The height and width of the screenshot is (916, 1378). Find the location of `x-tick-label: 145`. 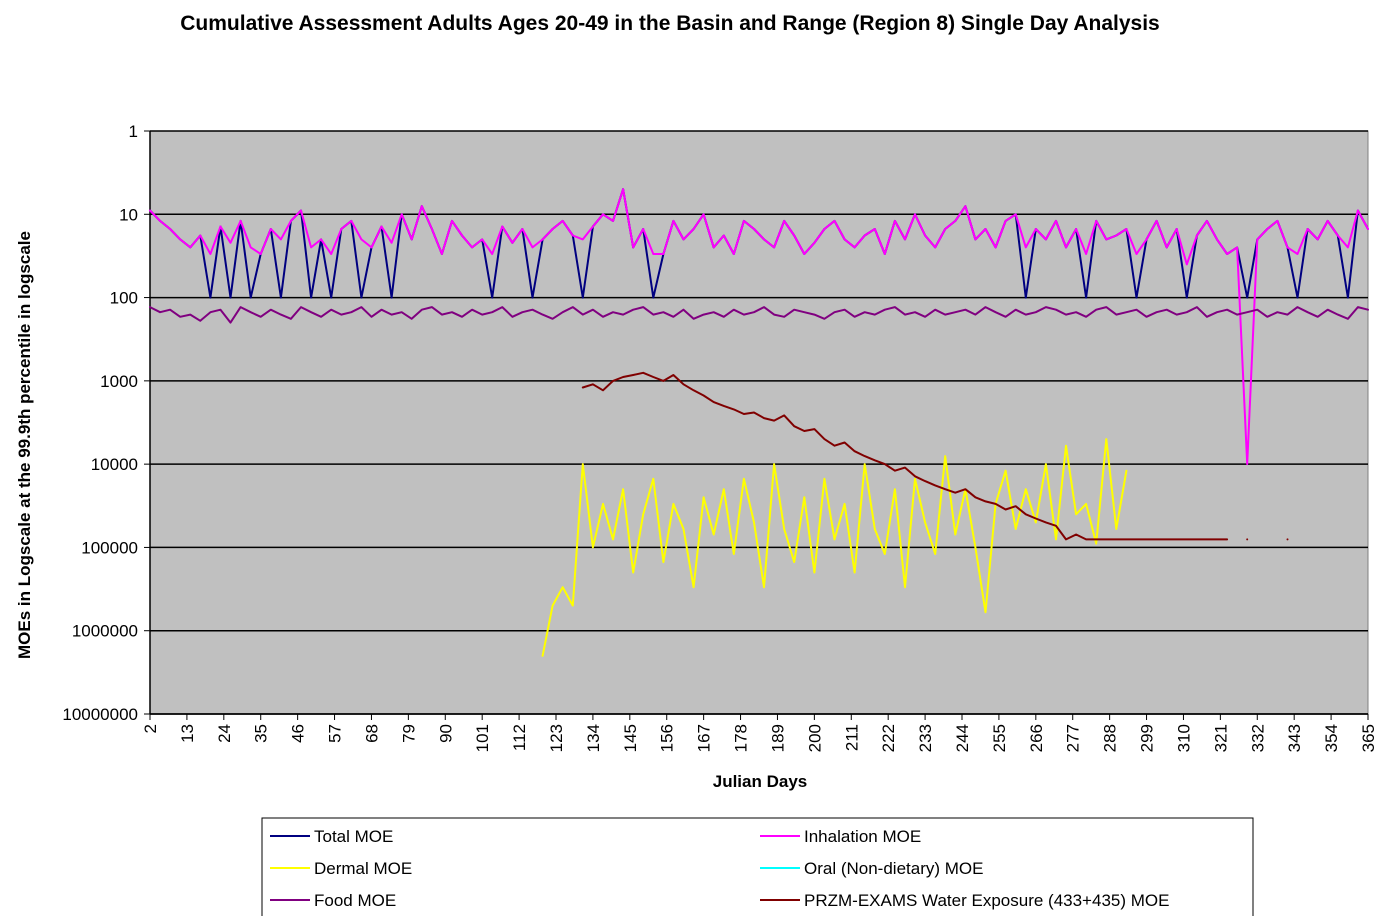

x-tick-label: 145 is located at coordinates (630, 738).